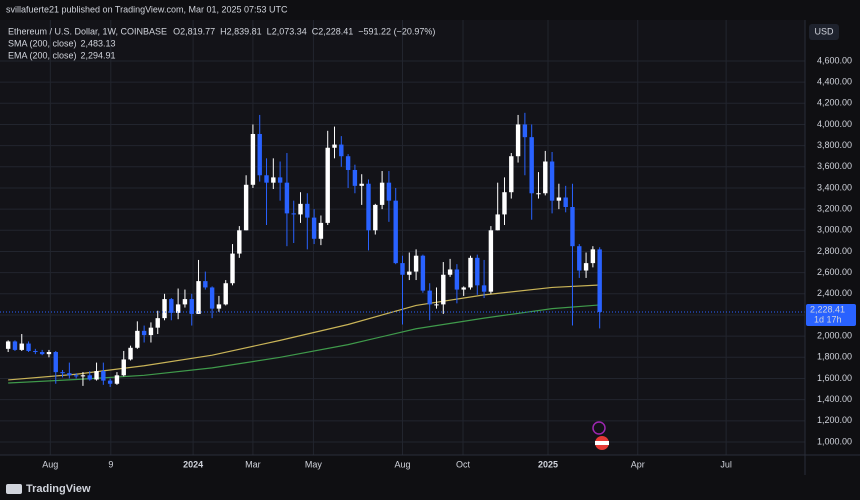 Image resolution: width=860 pixels, height=500 pixels. What do you see at coordinates (834, 145) in the screenshot?
I see `y-tick-label: 3,800.00` at bounding box center [834, 145].